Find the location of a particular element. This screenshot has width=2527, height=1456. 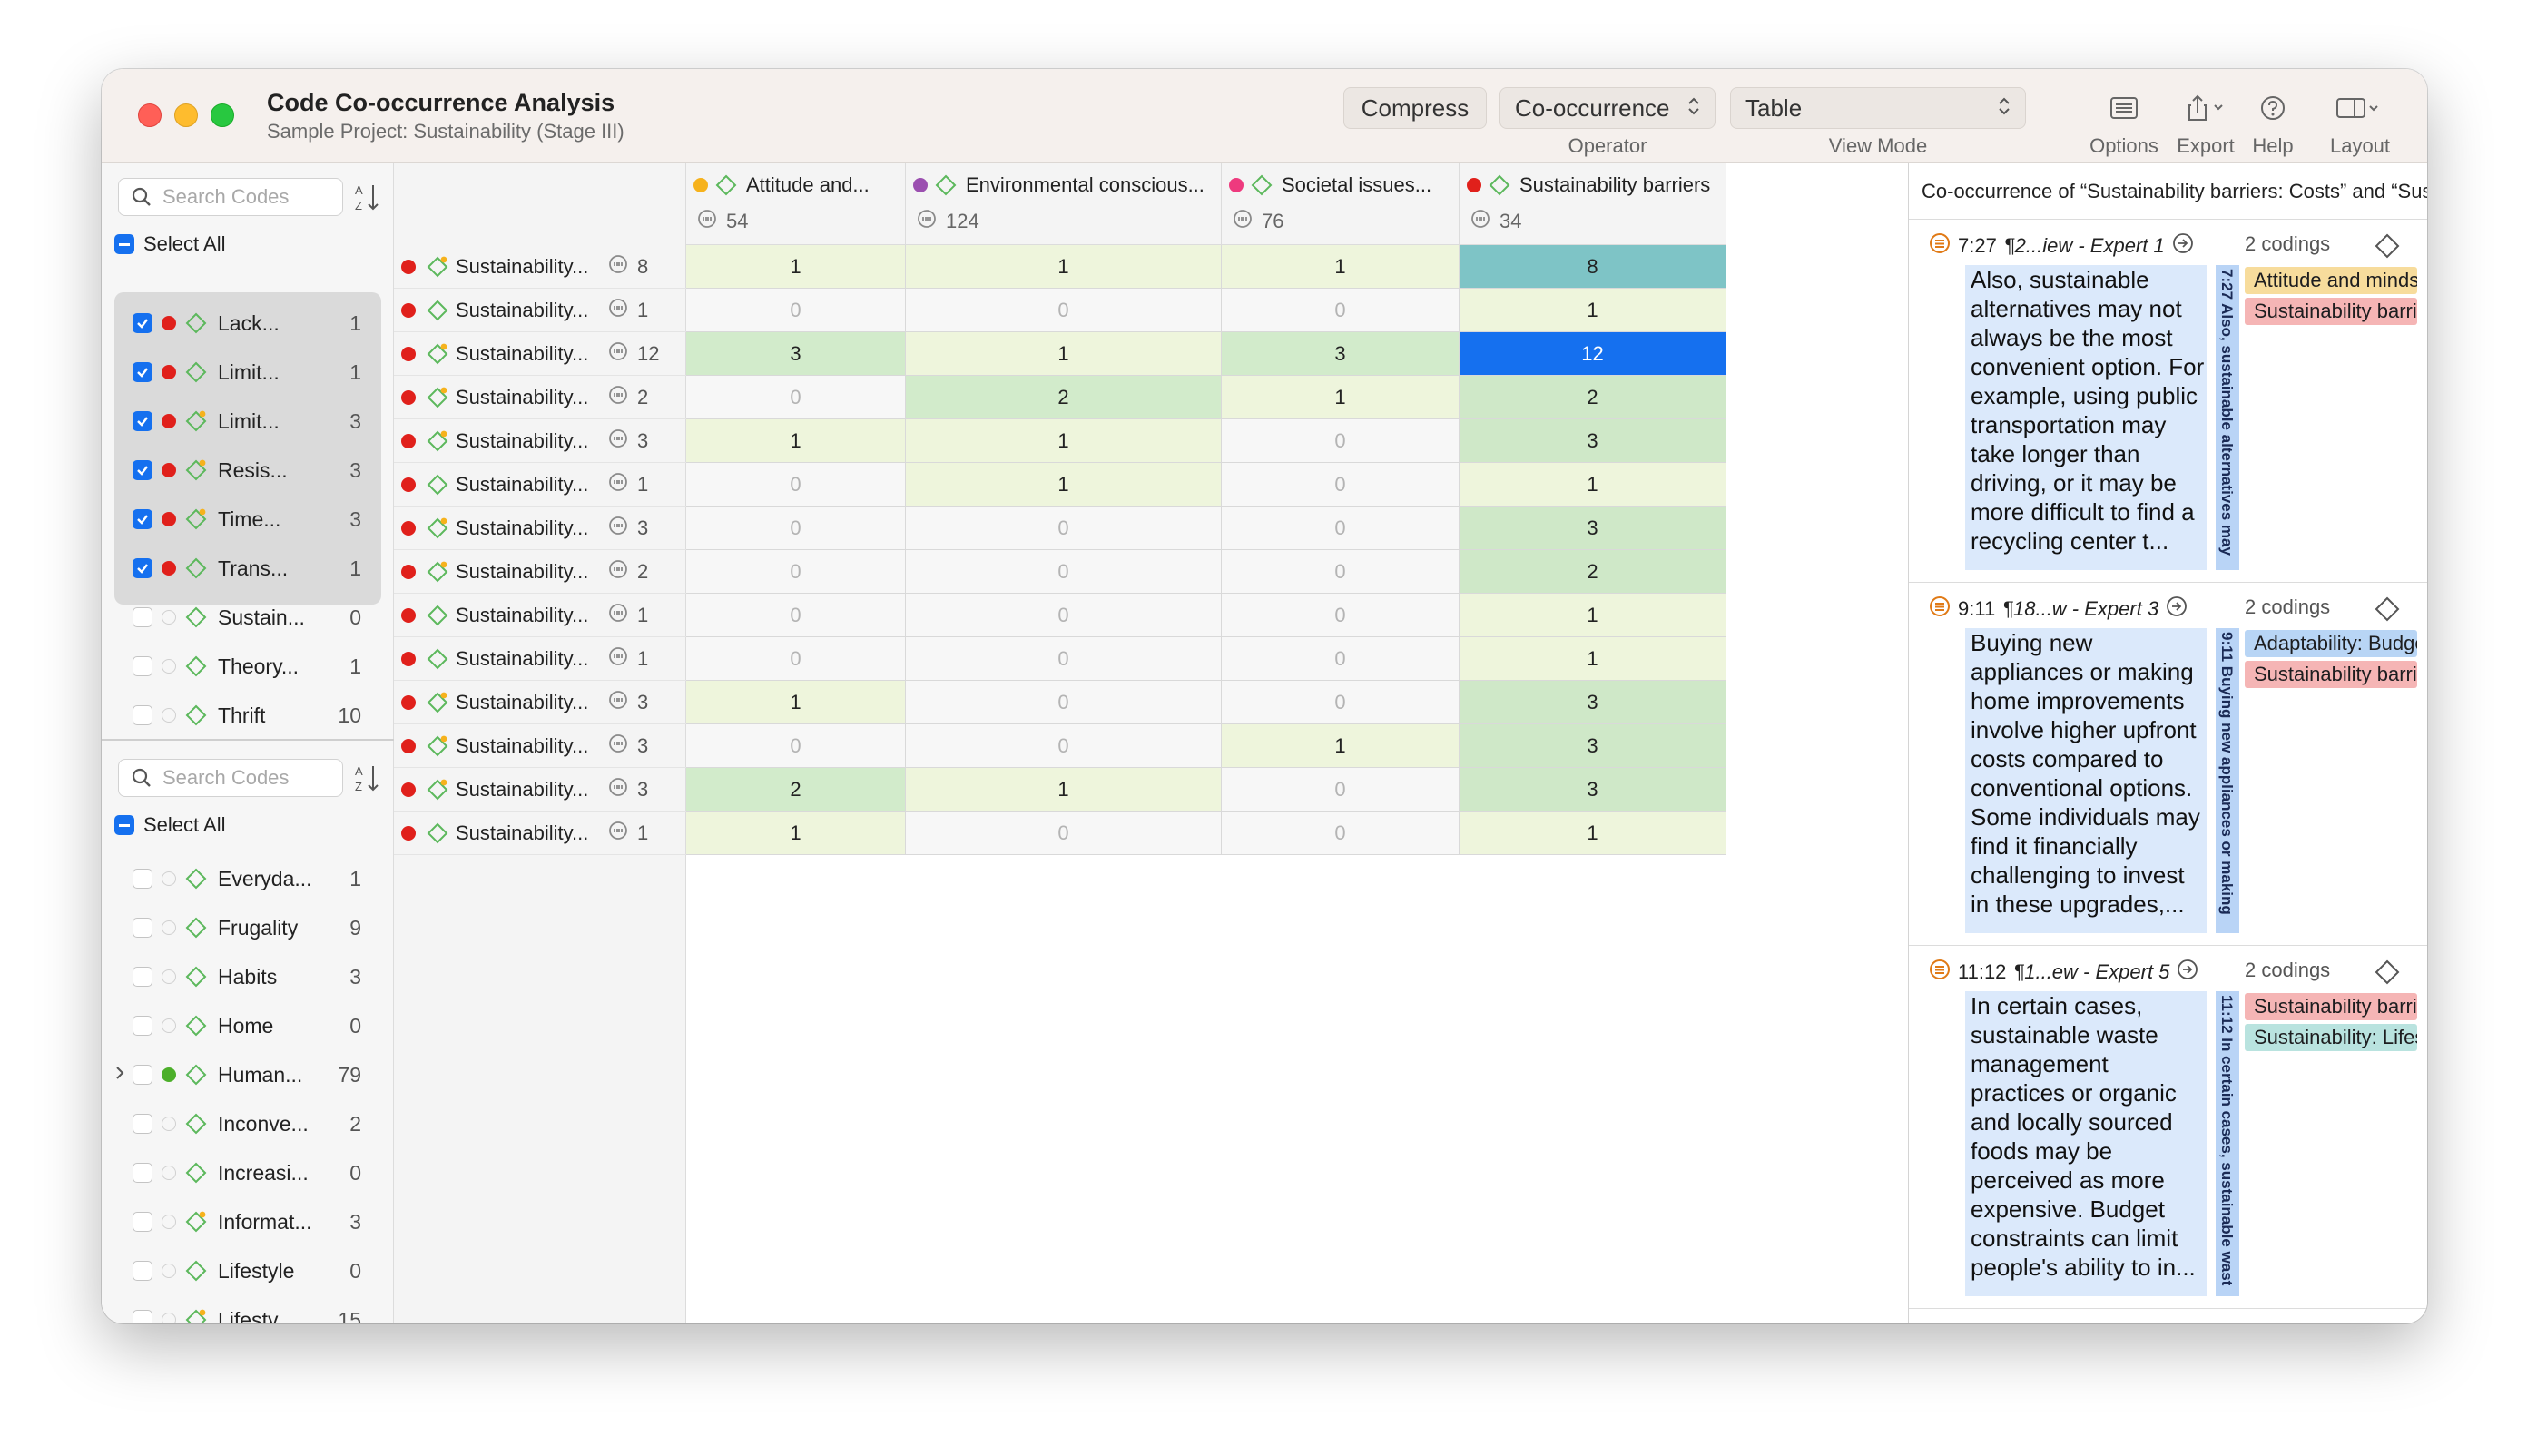

matrix-row-header: Sustainability... 12 is located at coordinates (540, 354).